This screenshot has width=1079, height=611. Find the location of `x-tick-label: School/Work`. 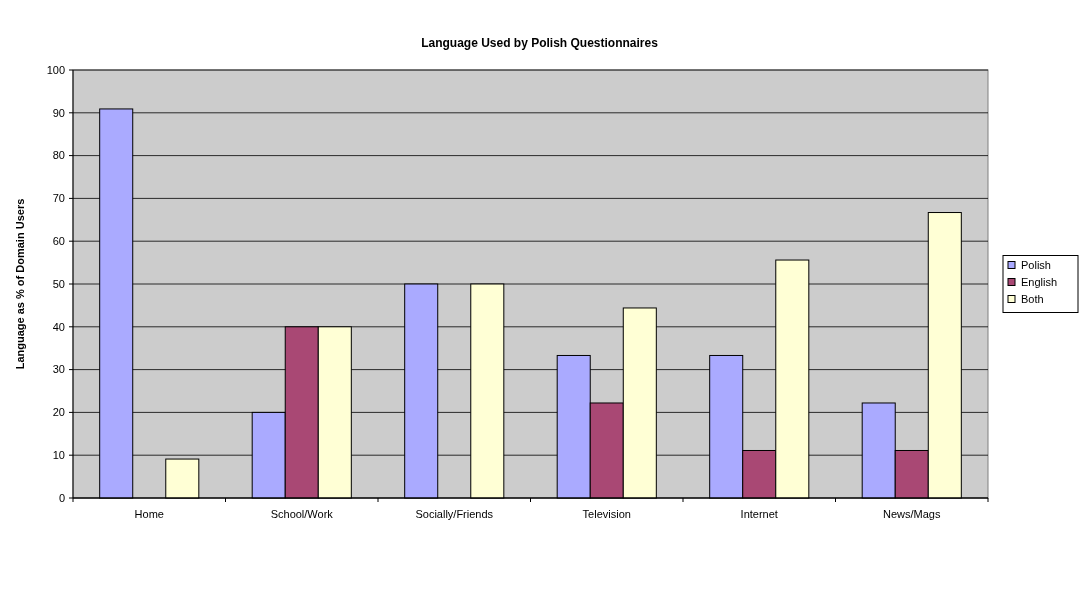

x-tick-label: School/Work is located at coordinates (302, 514).